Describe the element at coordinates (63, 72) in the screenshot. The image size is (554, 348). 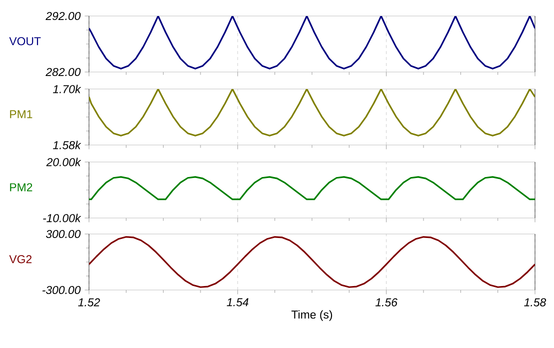
I see `y-tick-label: 282.00` at that location.